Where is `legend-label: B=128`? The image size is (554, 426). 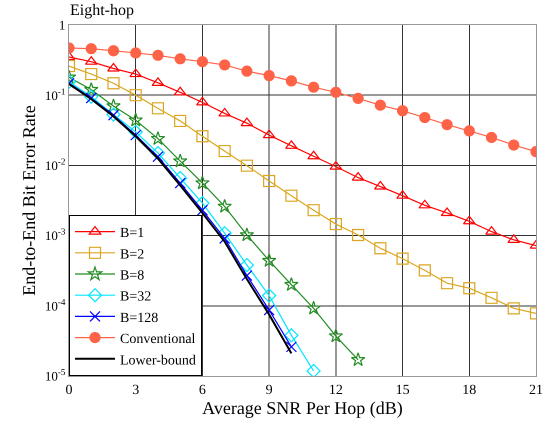
legend-label: B=128 is located at coordinates (139, 318).